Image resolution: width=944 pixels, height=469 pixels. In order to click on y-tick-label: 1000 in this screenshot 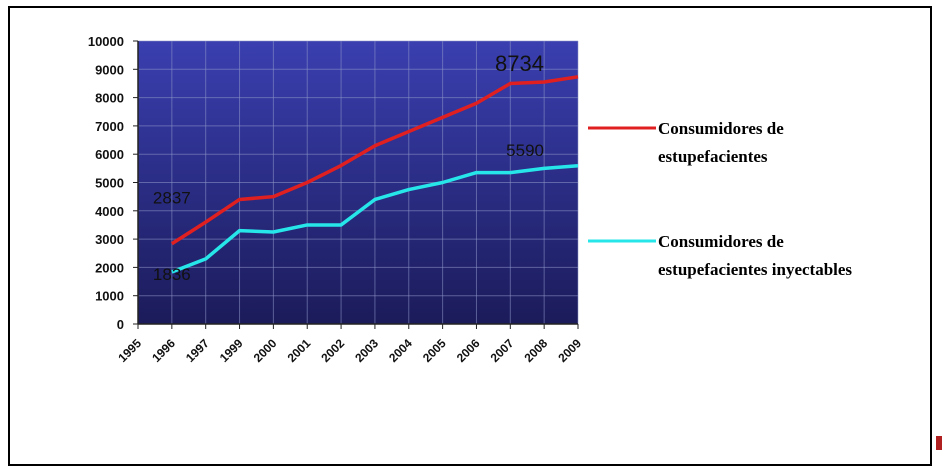, I will do `click(109, 296)`.